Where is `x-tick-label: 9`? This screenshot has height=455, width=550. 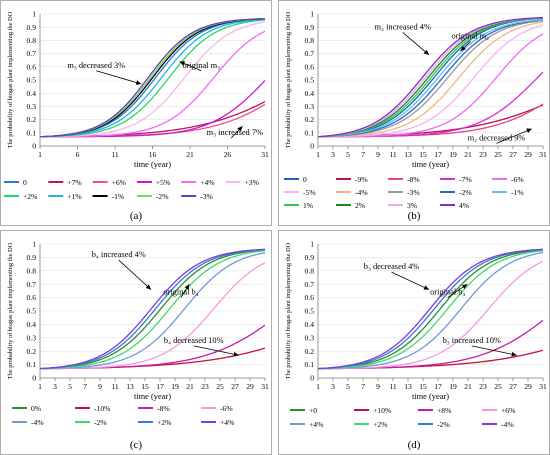
x-tick-label: 9 is located at coordinates (100, 386).